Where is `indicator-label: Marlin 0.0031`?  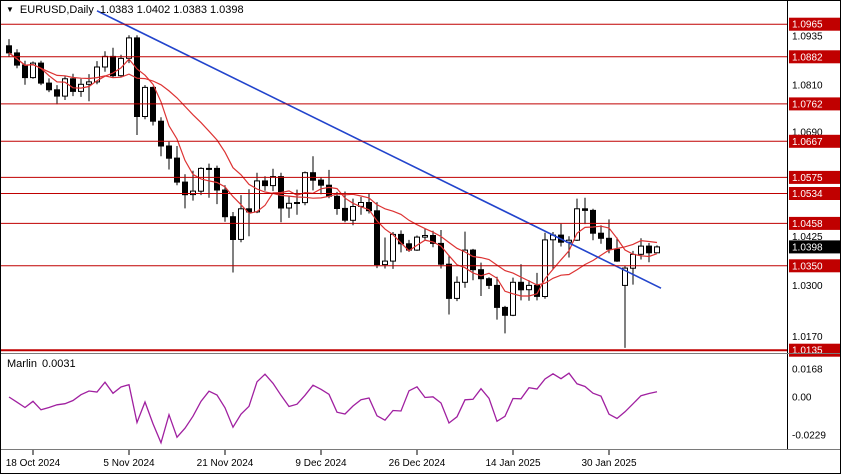 indicator-label: Marlin 0.0031 is located at coordinates (41, 364).